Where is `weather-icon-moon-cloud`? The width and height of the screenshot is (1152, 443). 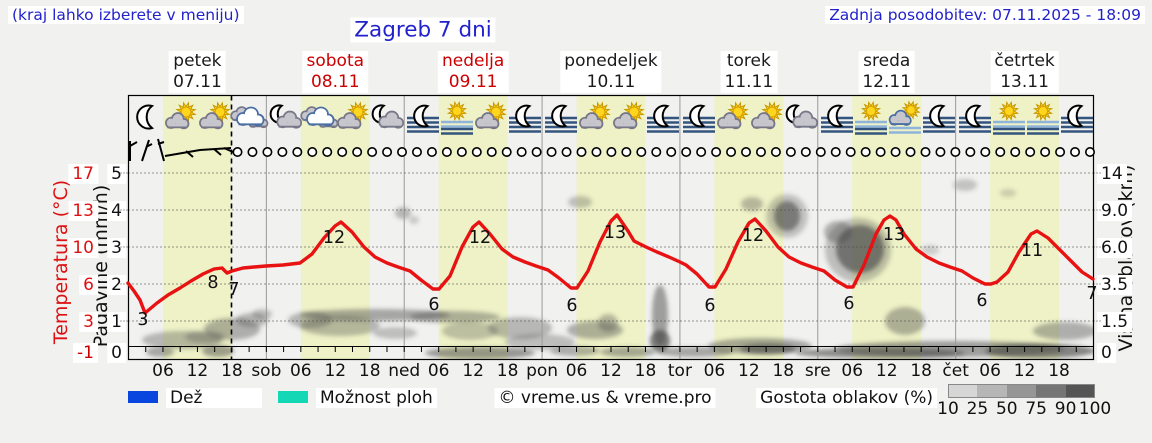
weather-icon-moon-cloud is located at coordinates (802, 116).